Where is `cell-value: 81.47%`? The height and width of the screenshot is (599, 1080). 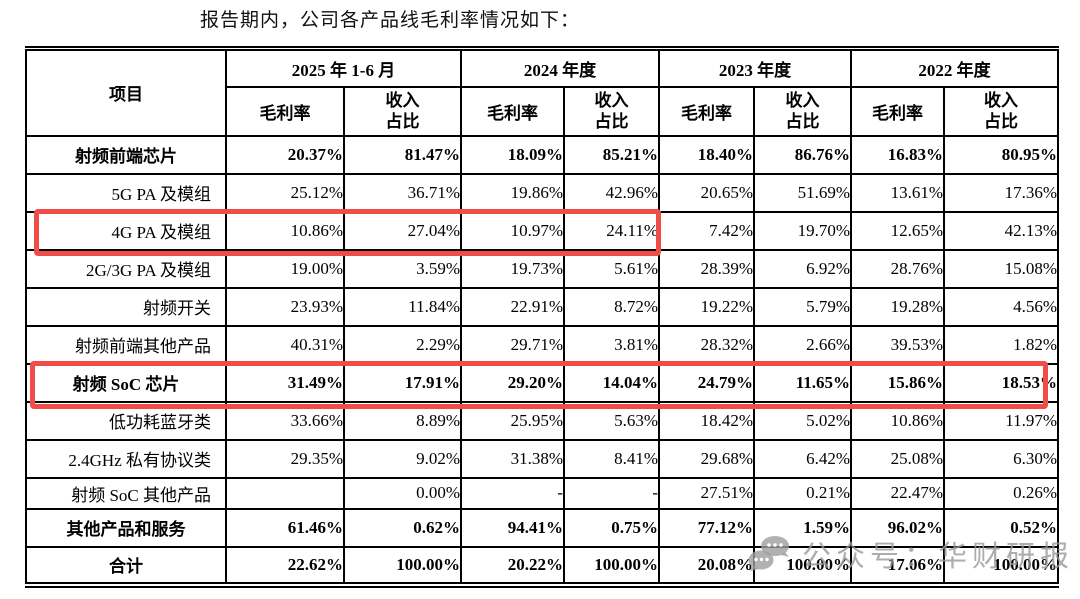 cell-value: 81.47% is located at coordinates (402, 154).